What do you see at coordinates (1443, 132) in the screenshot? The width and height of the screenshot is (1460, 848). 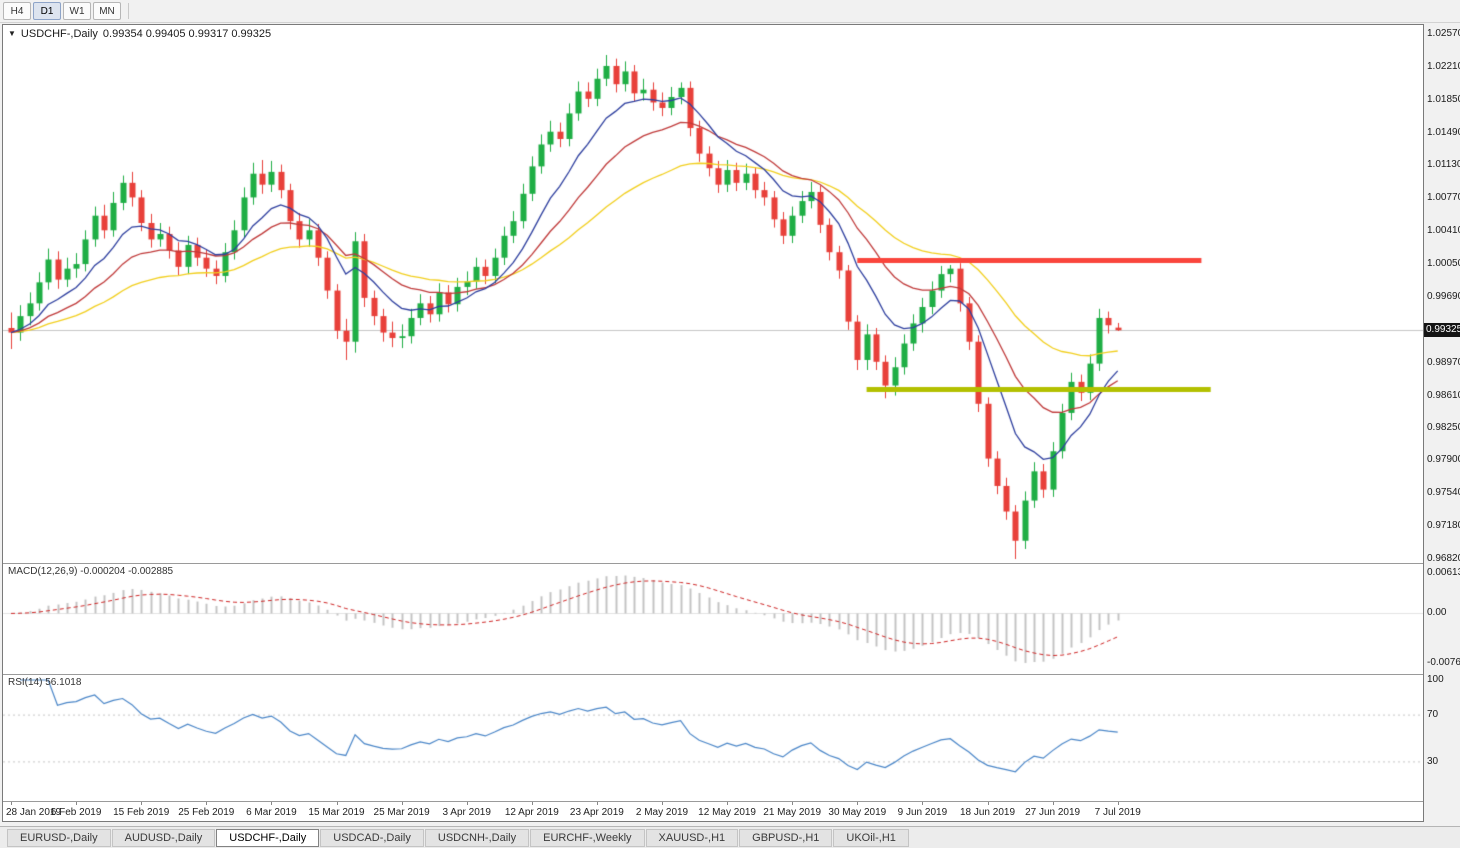 I see `price-tick: 1.01490` at bounding box center [1443, 132].